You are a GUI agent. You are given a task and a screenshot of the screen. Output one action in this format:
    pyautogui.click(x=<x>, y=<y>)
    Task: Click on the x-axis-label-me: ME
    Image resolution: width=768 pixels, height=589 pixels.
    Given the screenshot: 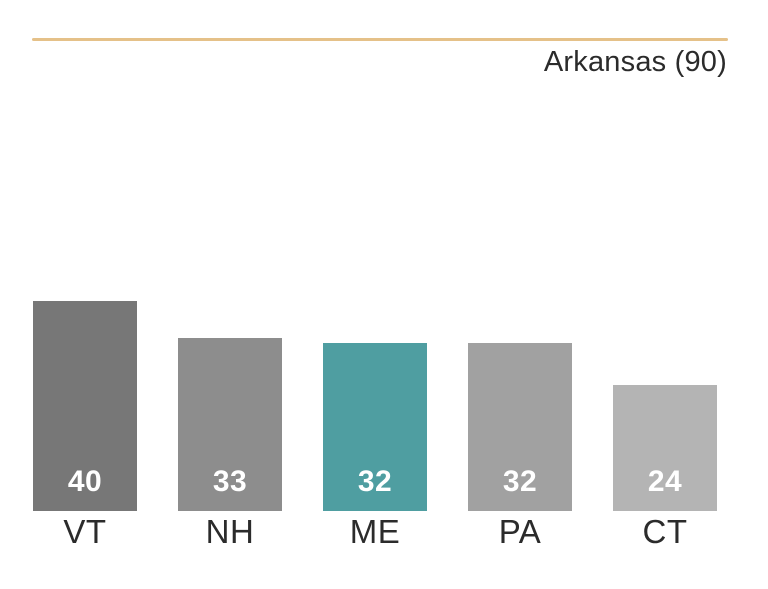 What is the action you would take?
    pyautogui.click(x=375, y=531)
    